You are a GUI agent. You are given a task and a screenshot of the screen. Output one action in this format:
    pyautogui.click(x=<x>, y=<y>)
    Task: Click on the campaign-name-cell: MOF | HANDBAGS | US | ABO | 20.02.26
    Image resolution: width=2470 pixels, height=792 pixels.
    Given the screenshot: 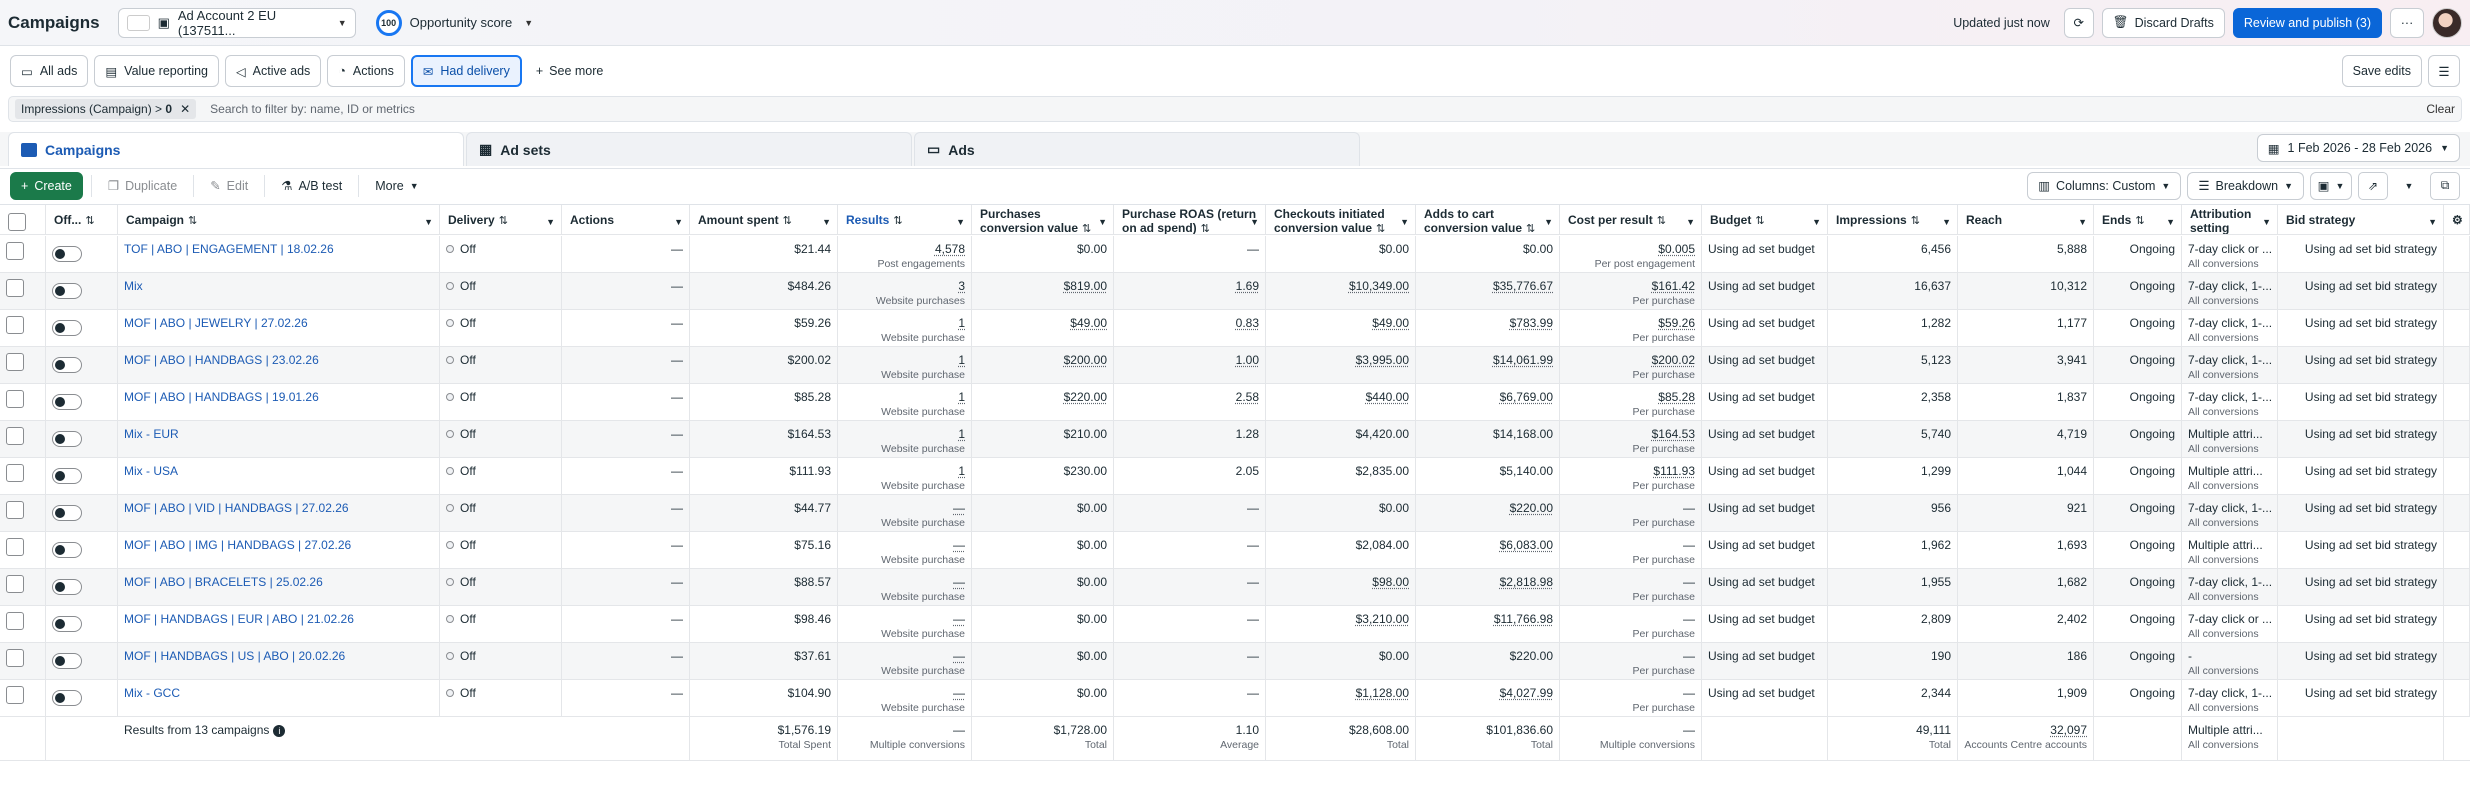 What is the action you would take?
    pyautogui.click(x=279, y=661)
    